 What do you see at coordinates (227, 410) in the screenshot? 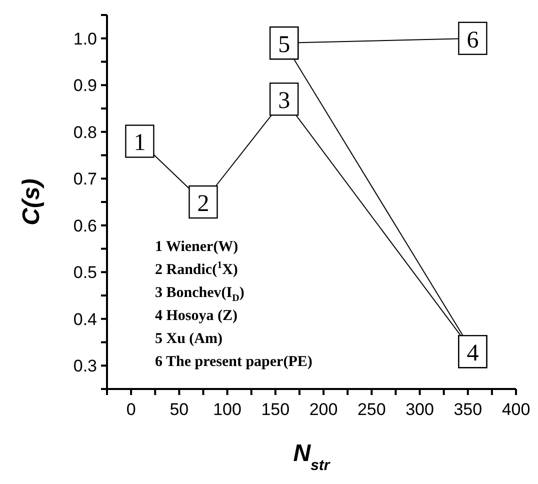
I see `x-tick-label: 100` at bounding box center [227, 410].